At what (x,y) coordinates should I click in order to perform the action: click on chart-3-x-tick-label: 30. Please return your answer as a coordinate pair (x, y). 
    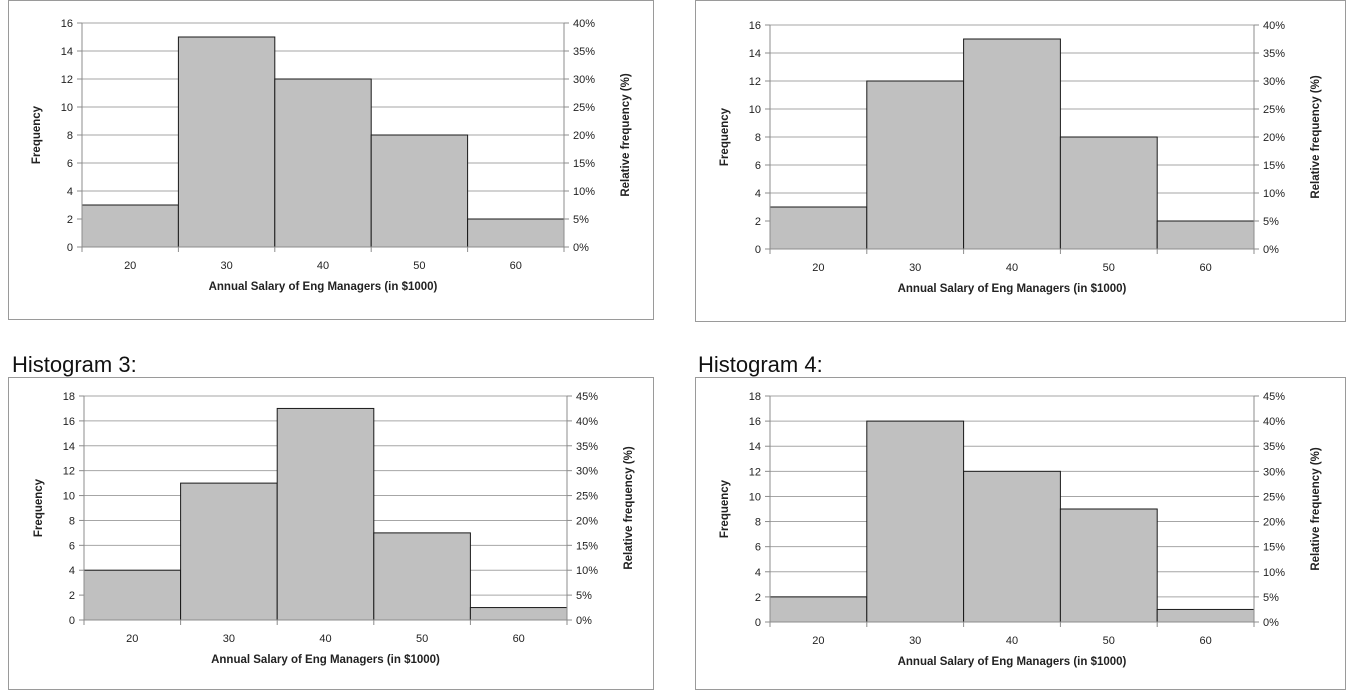
    Looking at the image, I should click on (229, 639).